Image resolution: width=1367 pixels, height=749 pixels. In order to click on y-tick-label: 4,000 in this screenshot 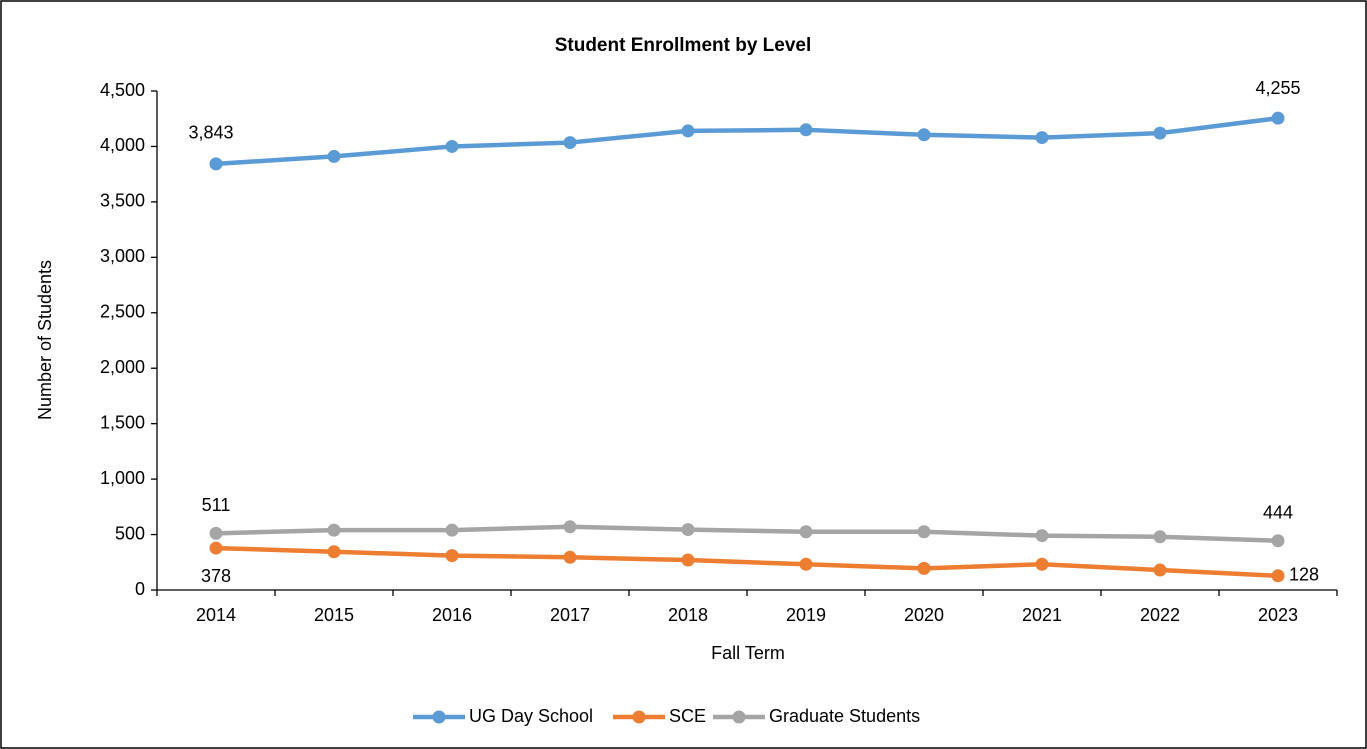, I will do `click(122, 145)`.